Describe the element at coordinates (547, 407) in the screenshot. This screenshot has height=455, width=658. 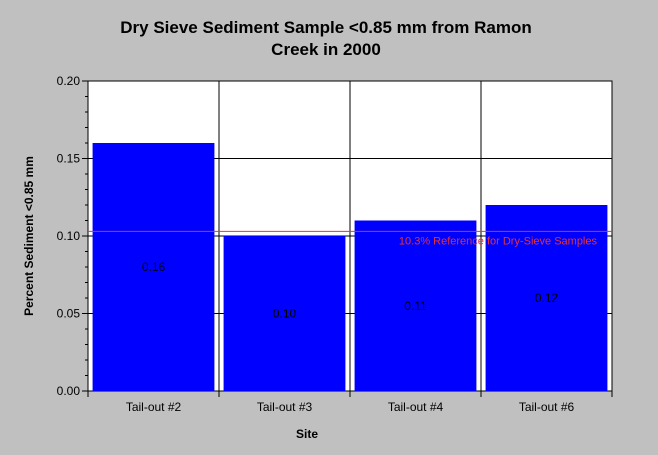
I see `x-tick-label-3: Tail-out #6` at that location.